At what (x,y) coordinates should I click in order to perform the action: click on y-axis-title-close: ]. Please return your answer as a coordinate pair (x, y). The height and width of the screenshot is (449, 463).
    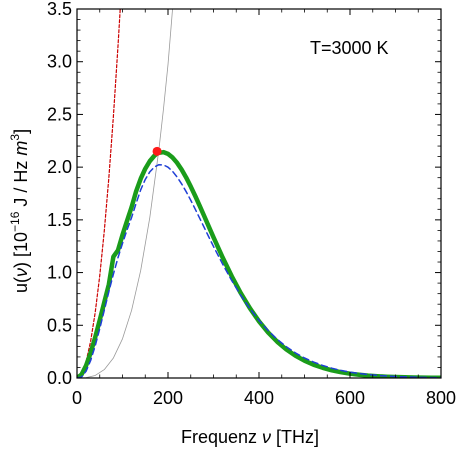
    Looking at the image, I should click on (21, 131).